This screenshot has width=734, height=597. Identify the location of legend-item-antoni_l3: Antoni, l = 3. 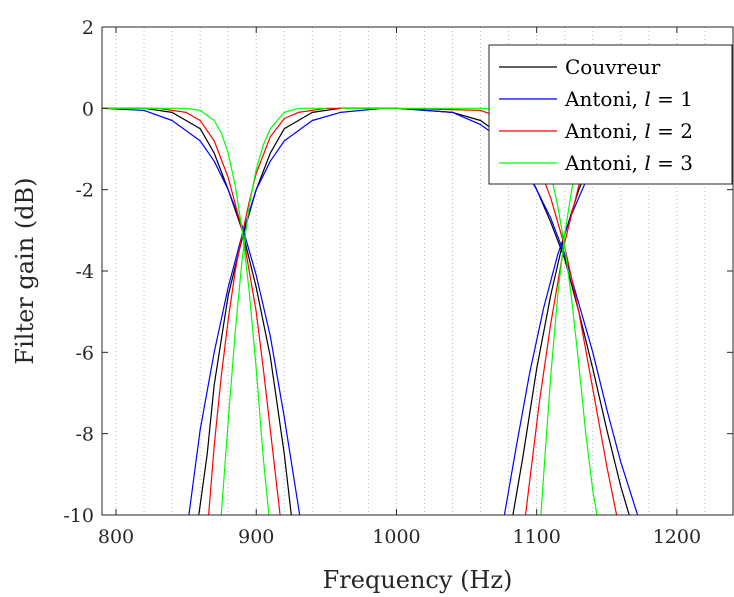
(596, 163).